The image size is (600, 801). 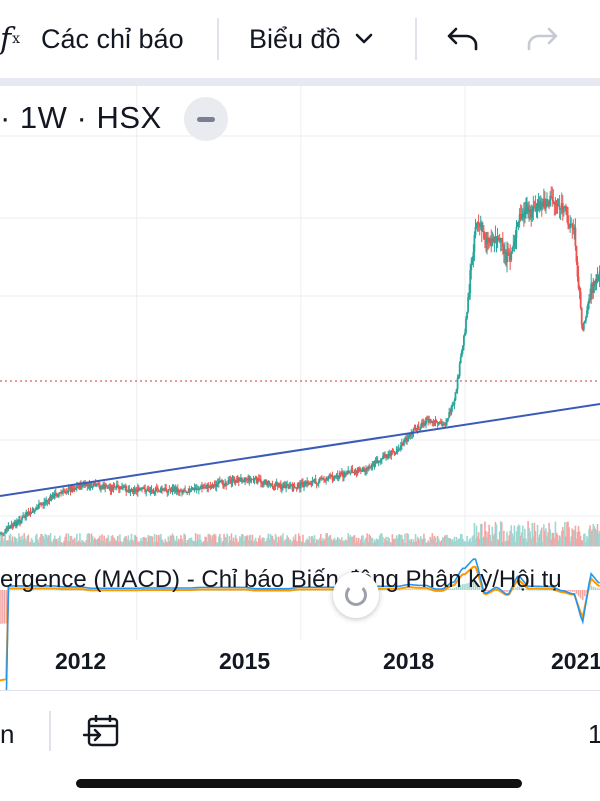 What do you see at coordinates (206, 119) in the screenshot?
I see `collapse-legend-button` at bounding box center [206, 119].